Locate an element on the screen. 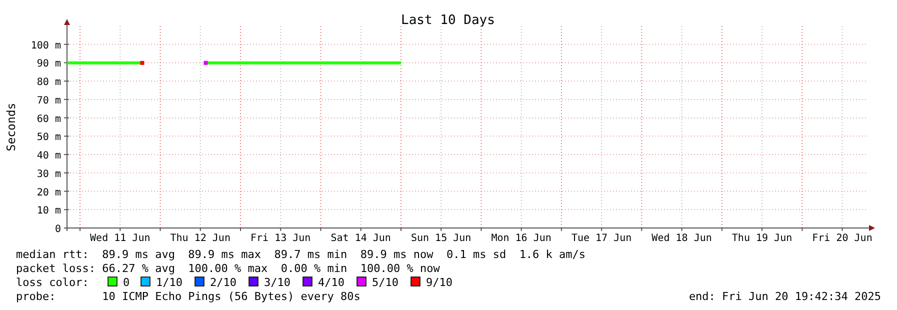 This screenshot has height=310, width=897. y-tick-label: 30 m is located at coordinates (48, 174).